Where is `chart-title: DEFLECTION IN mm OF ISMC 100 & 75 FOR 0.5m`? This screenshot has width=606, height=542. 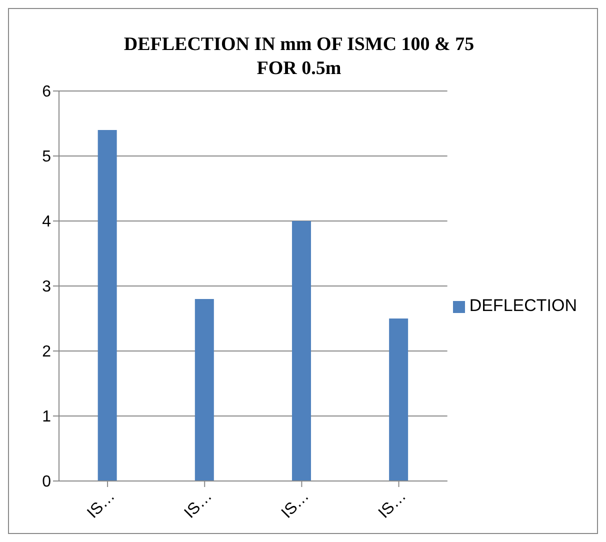 chart-title: DEFLECTION IN mm OF ISMC 100 & 75 FOR 0.5m is located at coordinates (299, 57).